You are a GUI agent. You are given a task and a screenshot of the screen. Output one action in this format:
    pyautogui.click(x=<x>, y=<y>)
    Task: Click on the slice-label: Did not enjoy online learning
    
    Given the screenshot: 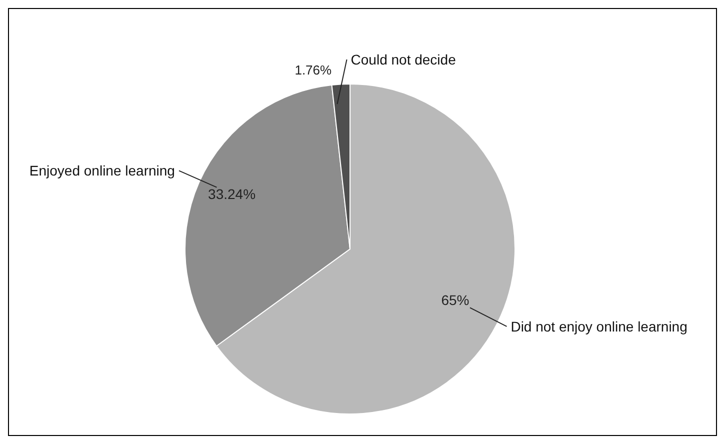 What is the action you would take?
    pyautogui.click(x=599, y=326)
    